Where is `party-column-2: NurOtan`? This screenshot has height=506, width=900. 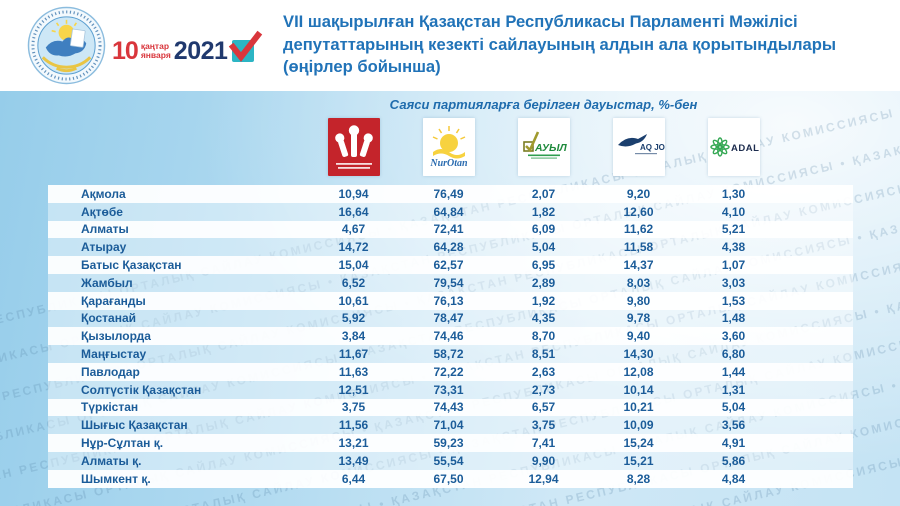 party-column-2: NurOtan is located at coordinates (448, 147).